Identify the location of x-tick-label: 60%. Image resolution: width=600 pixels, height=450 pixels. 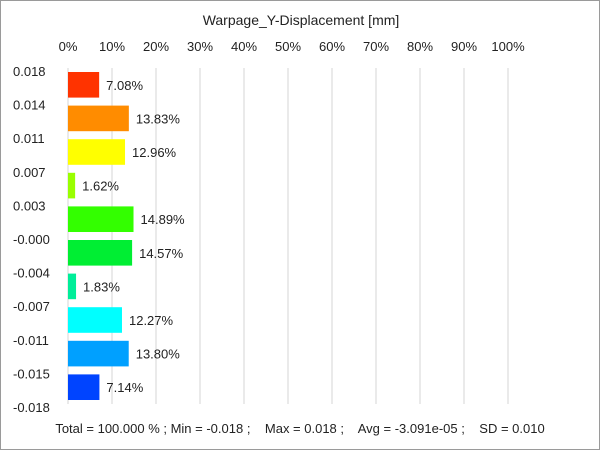
(332, 46).